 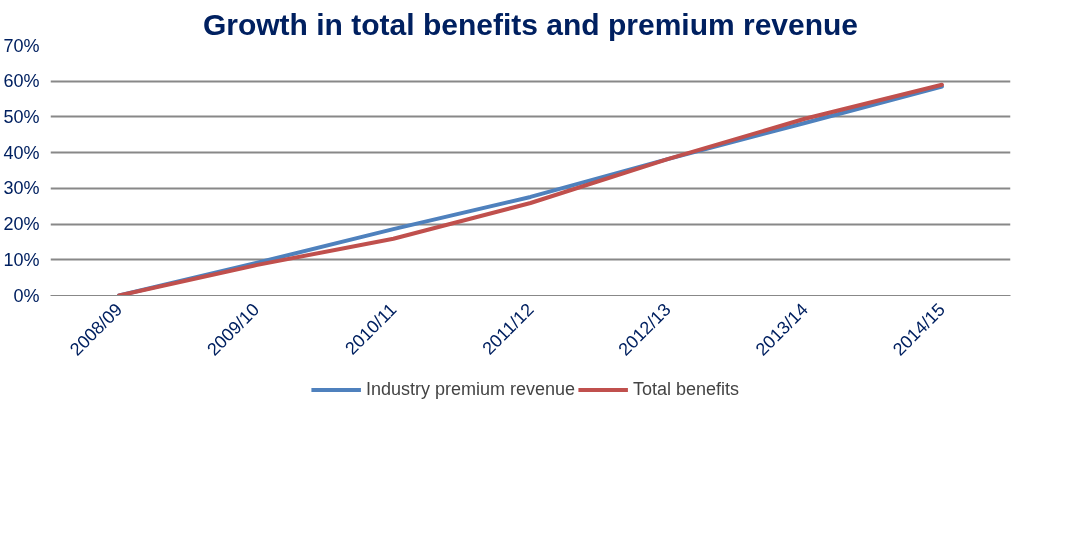 I want to click on y-tick-label: 0%, so click(x=26, y=295).